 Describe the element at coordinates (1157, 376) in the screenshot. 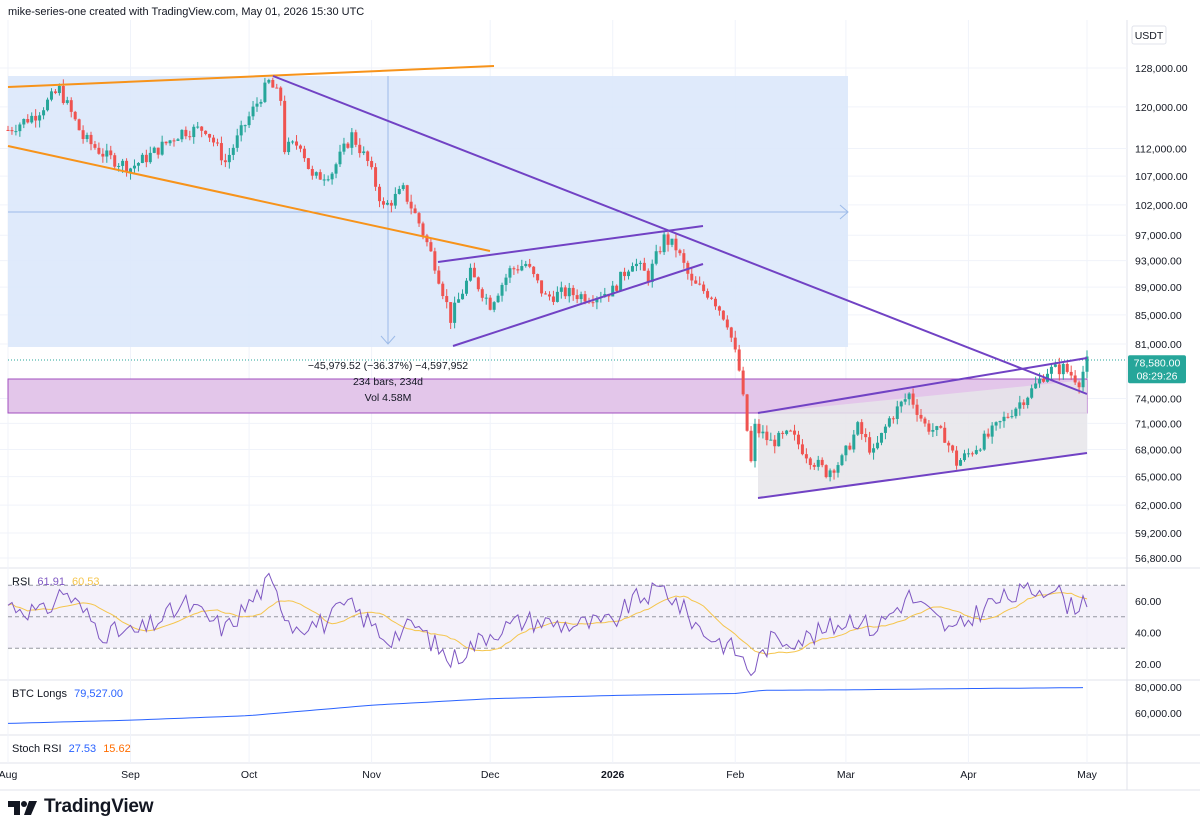

I see `bar-countdown: 08:29:26` at that location.